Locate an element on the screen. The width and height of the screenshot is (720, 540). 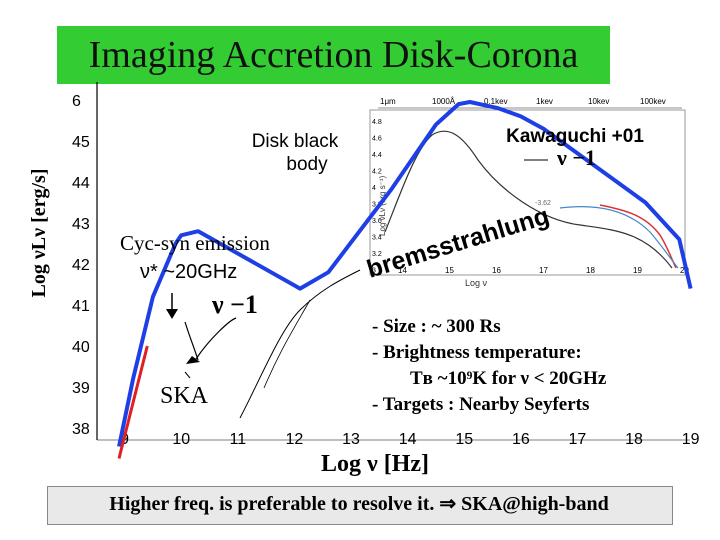
x-tick-label: 16 is located at coordinates (521, 439).